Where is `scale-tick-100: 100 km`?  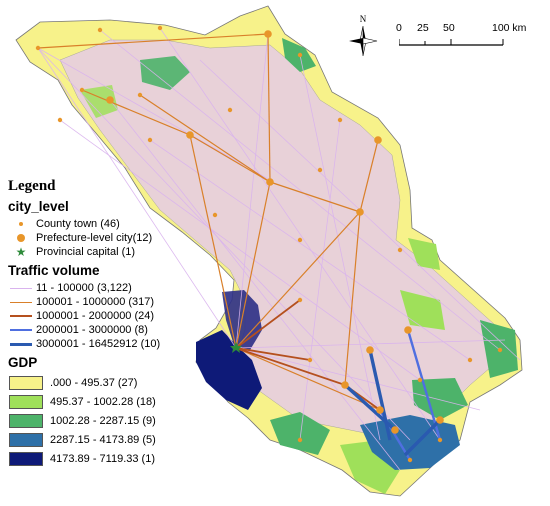
scale-tick-100: 100 km is located at coordinates (509, 28).